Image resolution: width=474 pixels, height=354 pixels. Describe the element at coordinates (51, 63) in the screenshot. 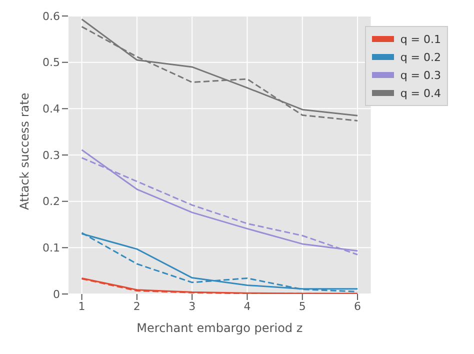

I see `y-tick-label: 0.5` at that location.